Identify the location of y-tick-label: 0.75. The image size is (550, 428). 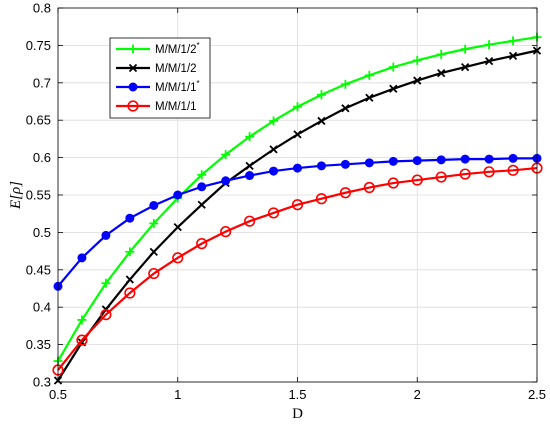
(38, 45).